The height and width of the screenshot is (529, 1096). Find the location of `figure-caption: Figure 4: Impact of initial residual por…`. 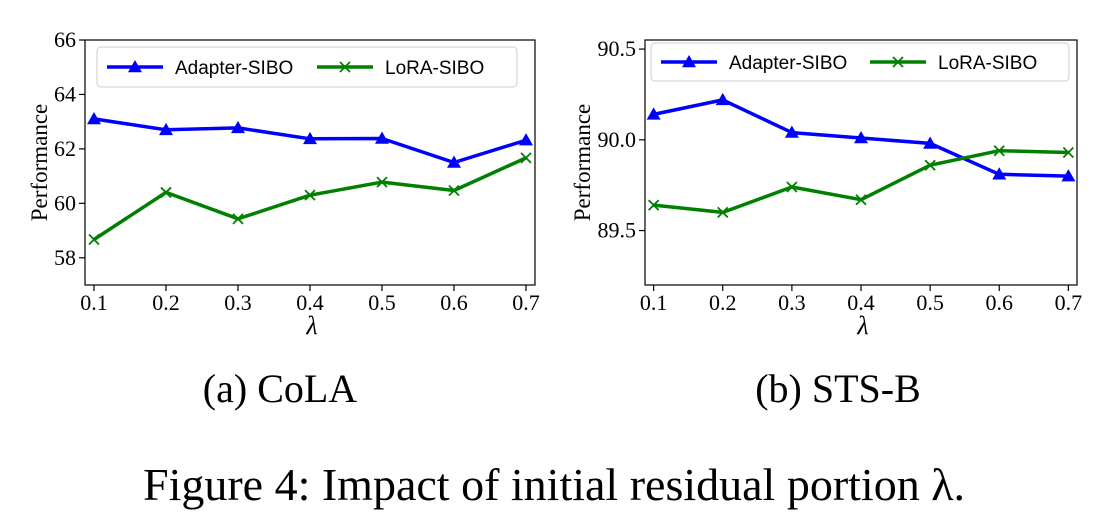

figure-caption: Figure 4: Impact of initial residual por… is located at coordinates (554, 484).